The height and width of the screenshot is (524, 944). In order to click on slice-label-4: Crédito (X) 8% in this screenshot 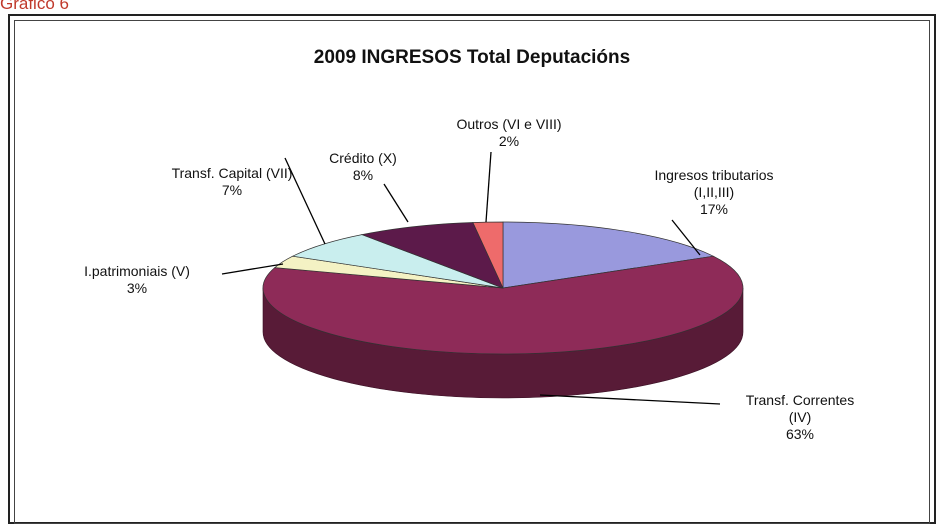, I will do `click(363, 166)`.